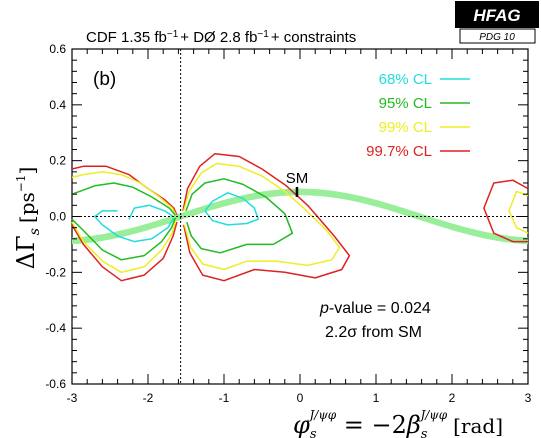 This screenshot has width=541, height=438. I want to click on x-tick-label: 1, so click(376, 398).